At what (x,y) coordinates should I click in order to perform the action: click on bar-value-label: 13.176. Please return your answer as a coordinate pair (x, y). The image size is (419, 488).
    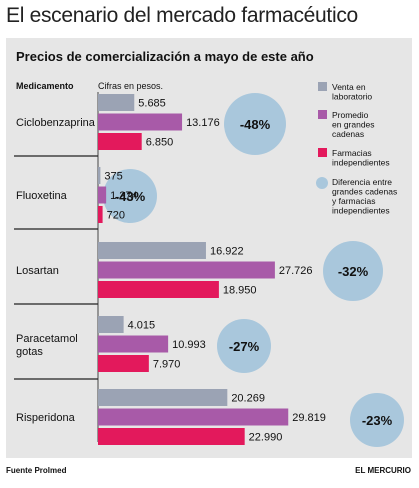
    Looking at the image, I should click on (203, 123).